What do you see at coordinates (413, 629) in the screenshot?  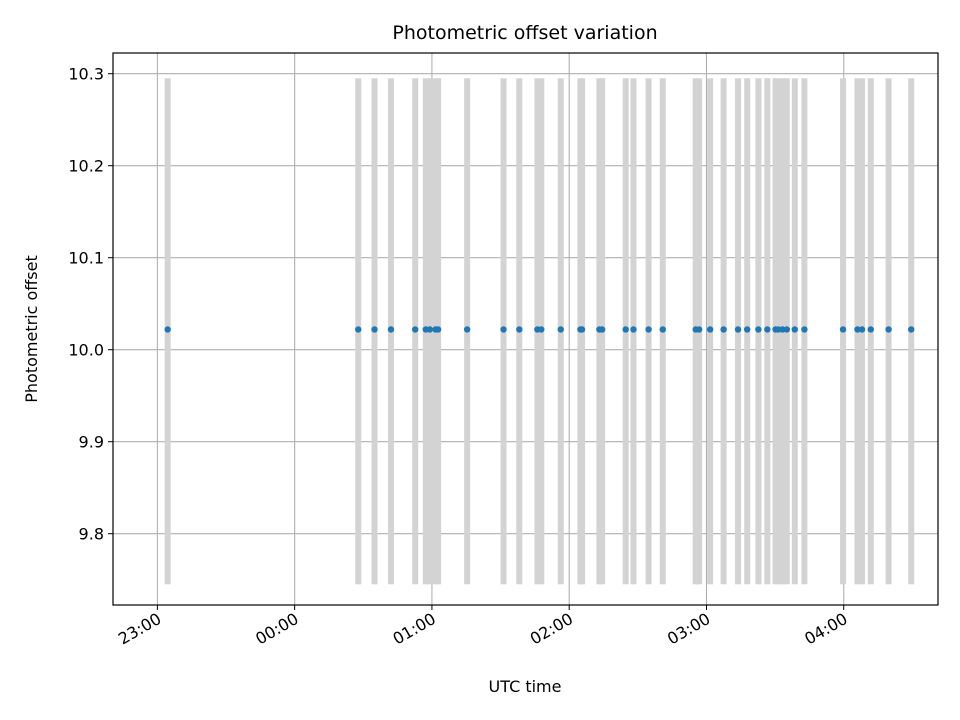 I see `x-tick-label: 01:00` at bounding box center [413, 629].